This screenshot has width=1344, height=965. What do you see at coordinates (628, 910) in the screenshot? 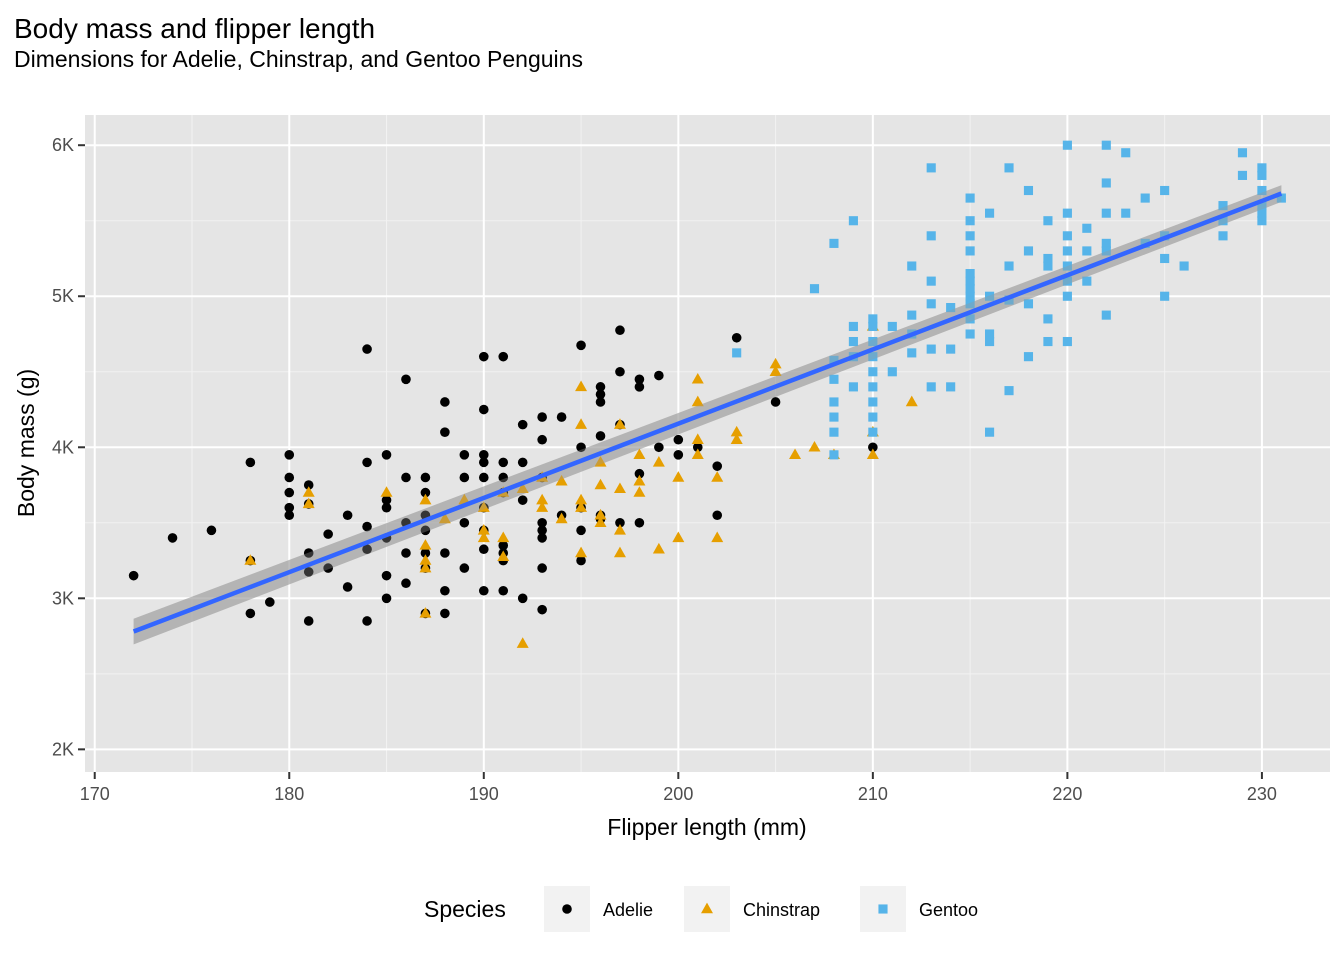
I see `legend-label-adelie: Adelie` at bounding box center [628, 910].